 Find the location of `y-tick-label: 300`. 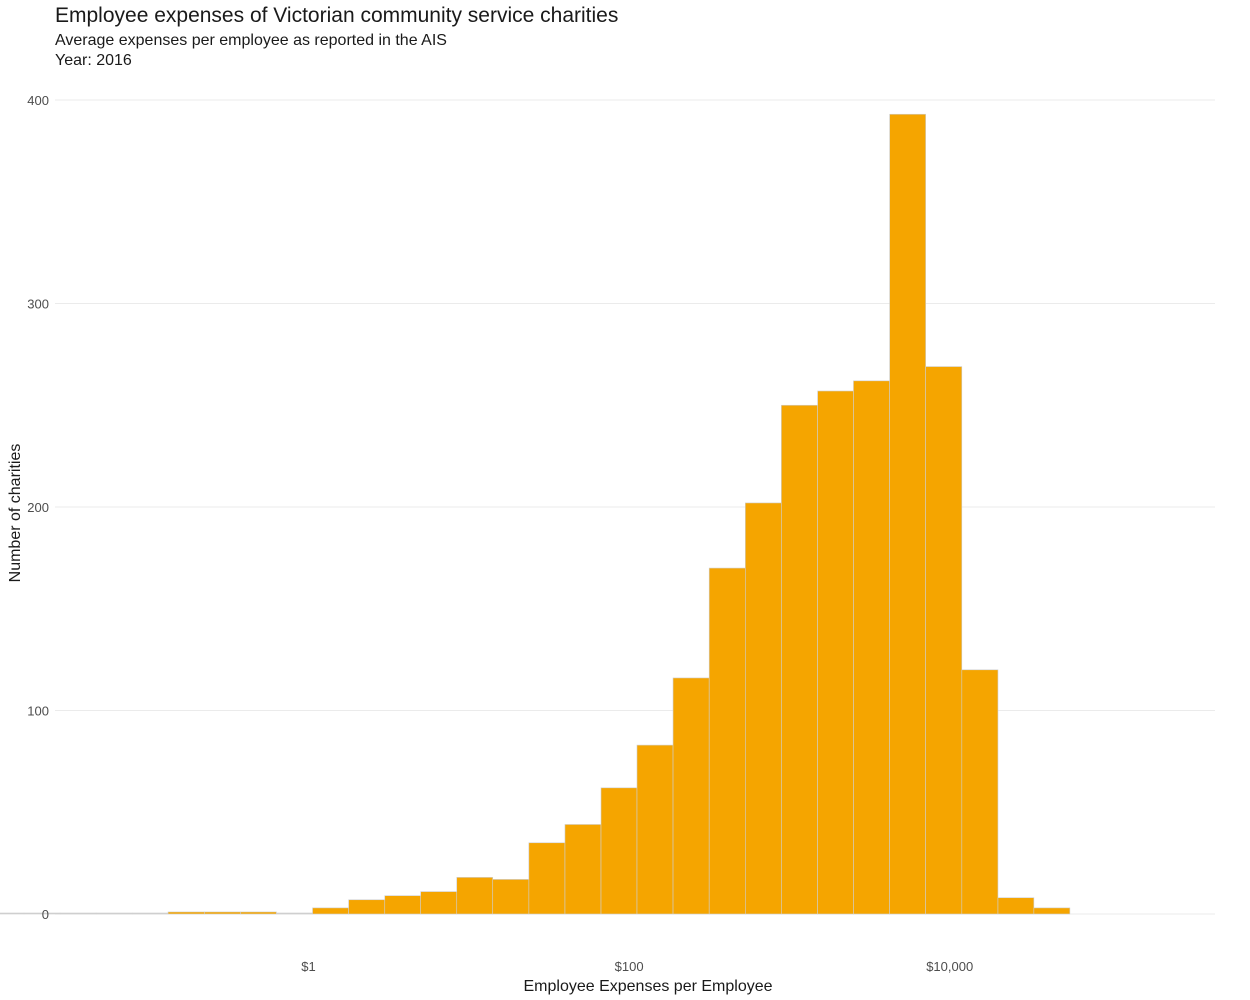

y-tick-label: 300 is located at coordinates (38, 304).